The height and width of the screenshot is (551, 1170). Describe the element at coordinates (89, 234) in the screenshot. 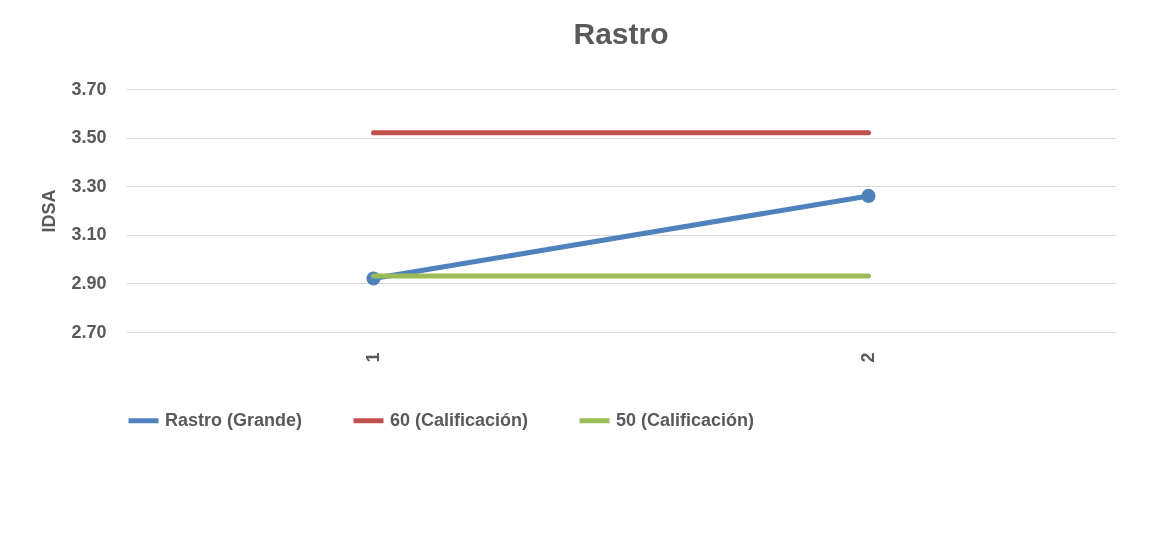

I see `y-tick-label: 3.10` at that location.